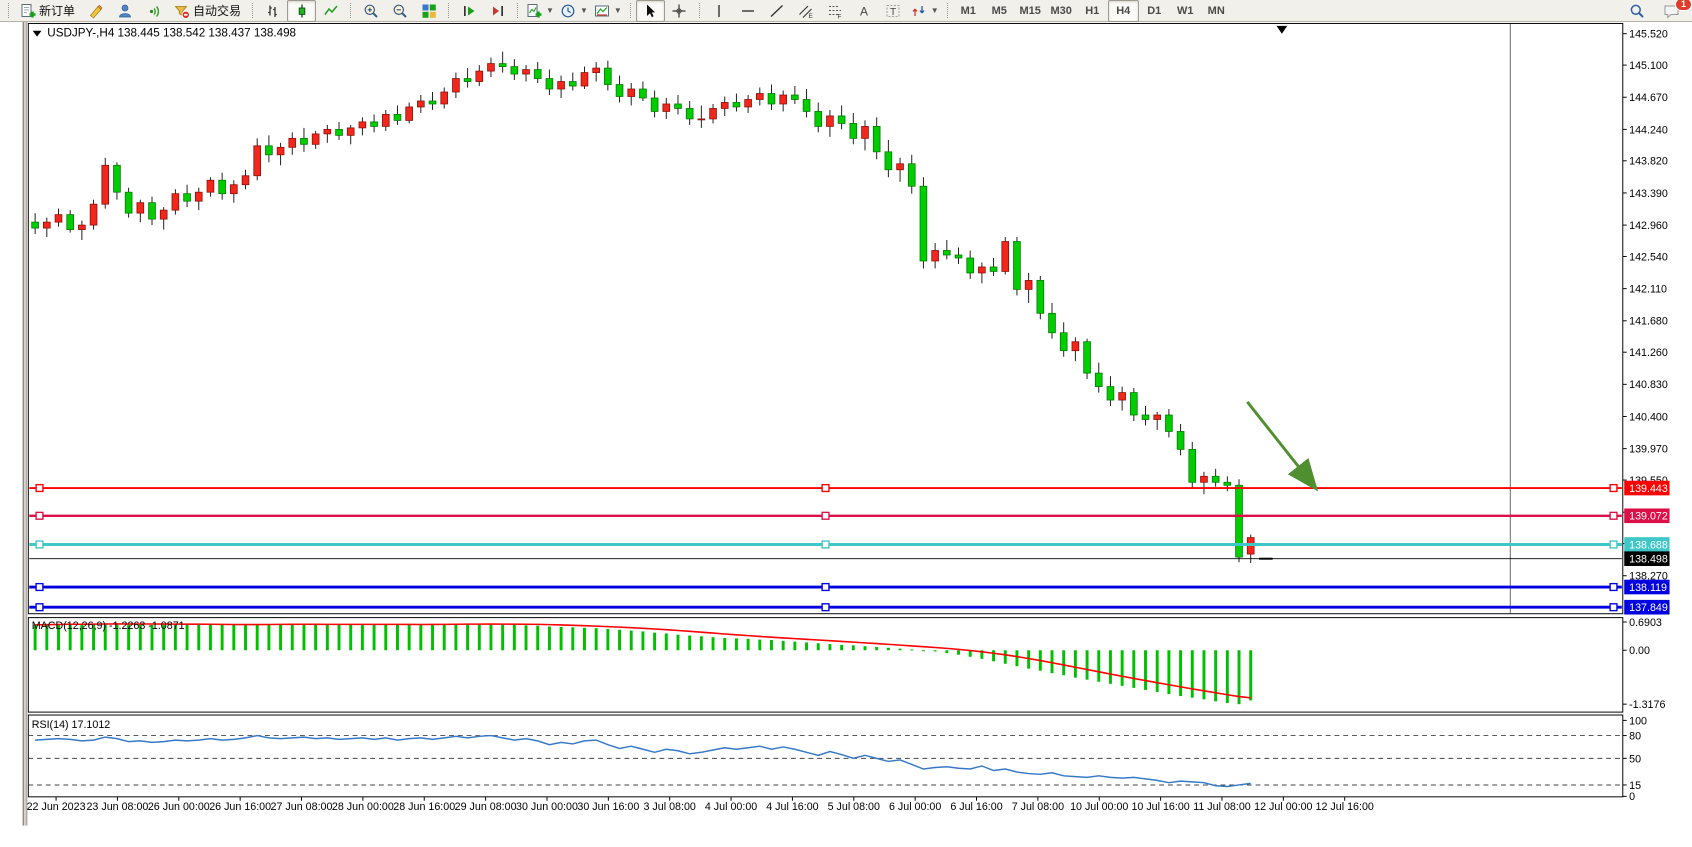 The width and height of the screenshot is (1692, 847). I want to click on candlestick-chart-button, so click(302, 11).